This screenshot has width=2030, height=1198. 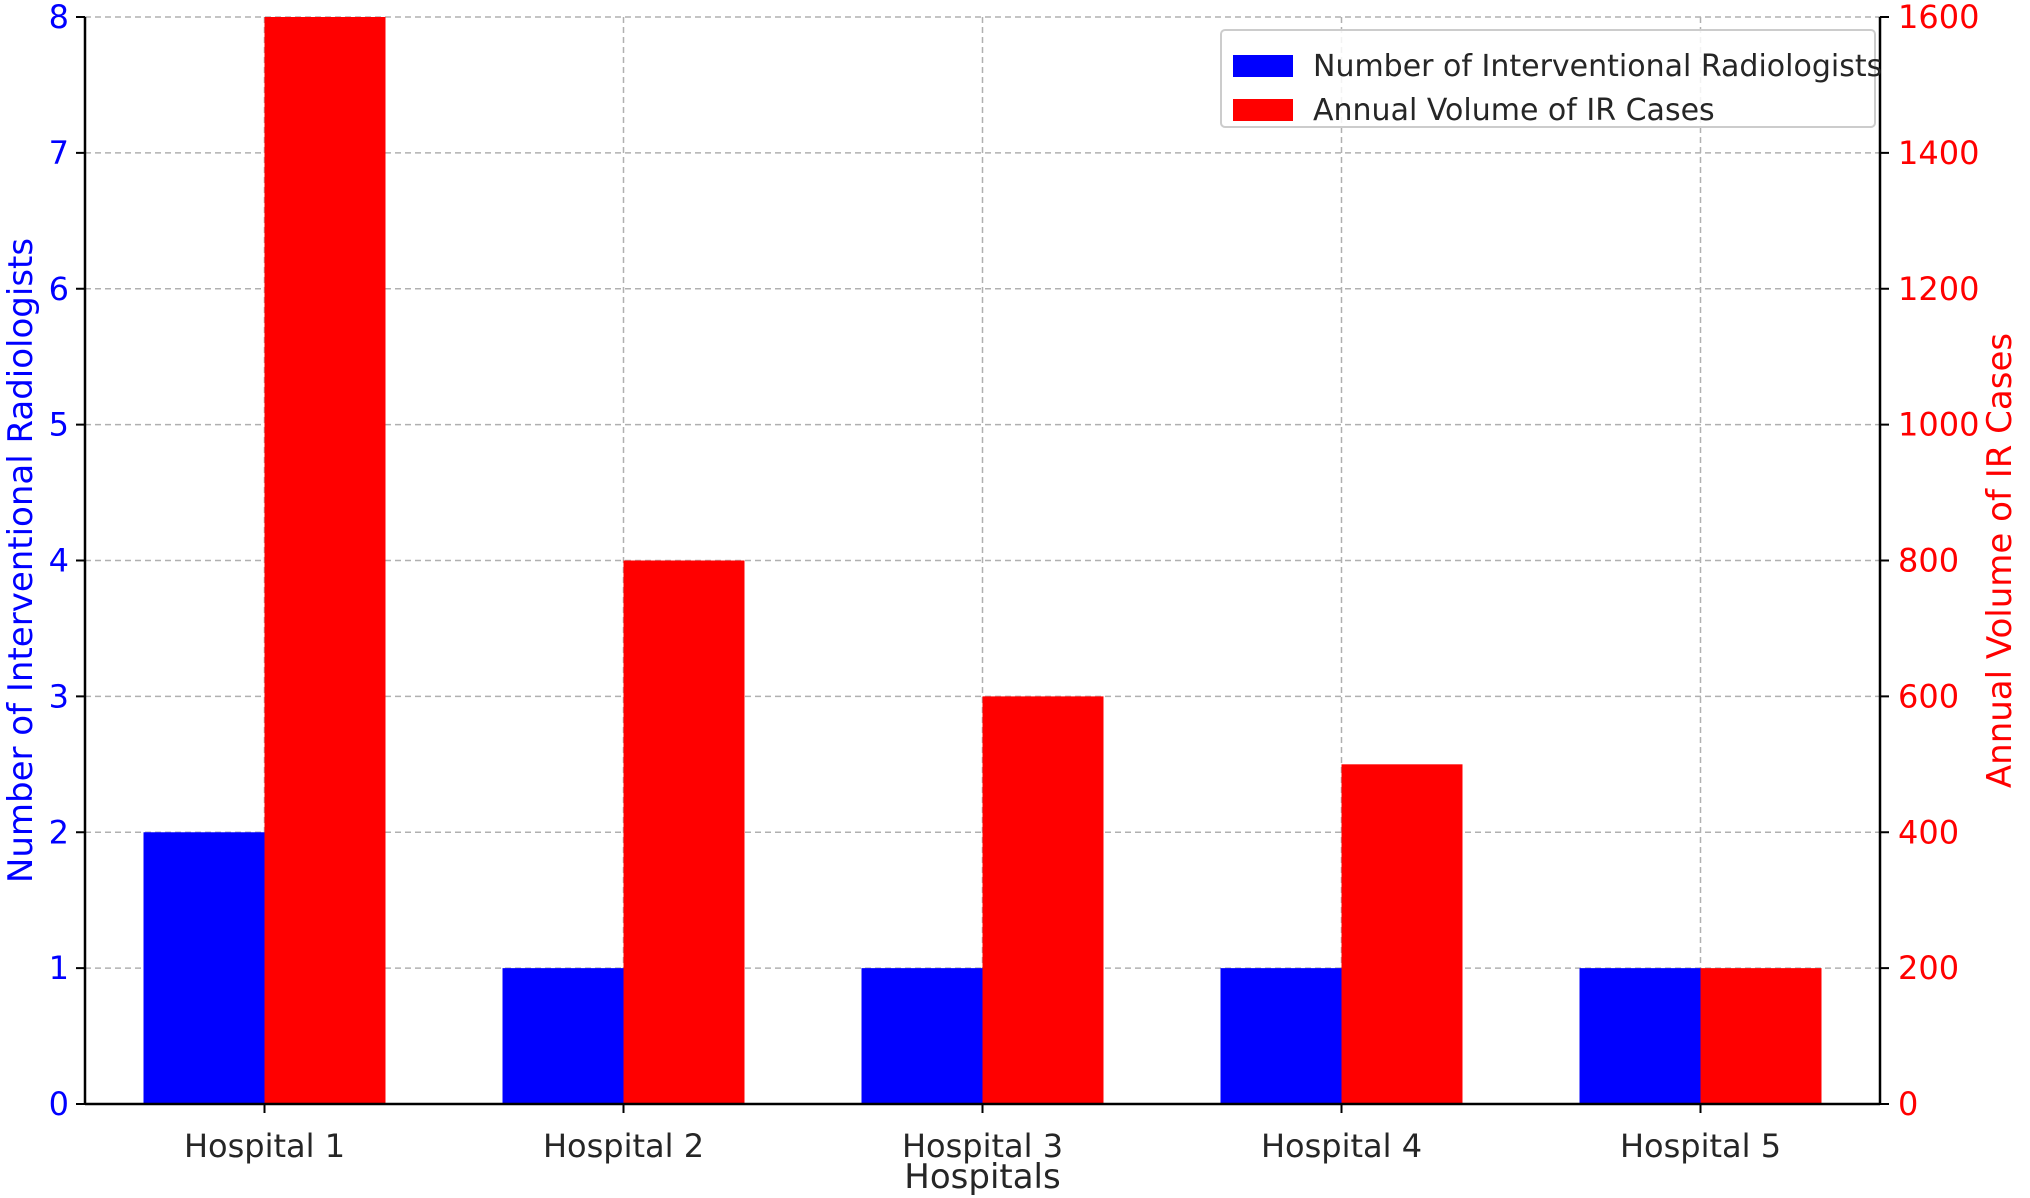 What do you see at coordinates (1908, 1104) in the screenshot?
I see `right-tick-label: 0` at bounding box center [1908, 1104].